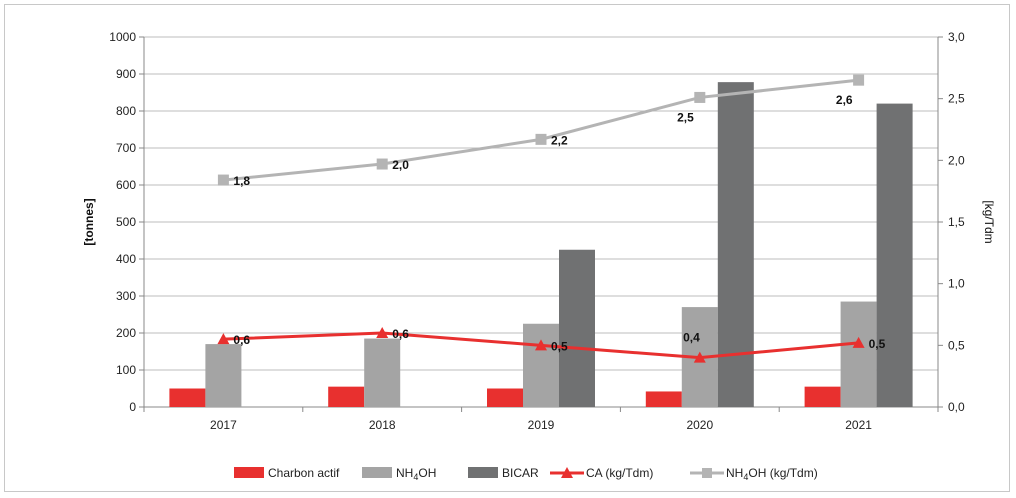 This screenshot has height=498, width=1016. What do you see at coordinates (126, 148) in the screenshot?
I see `y-tick-label: 700` at bounding box center [126, 148].